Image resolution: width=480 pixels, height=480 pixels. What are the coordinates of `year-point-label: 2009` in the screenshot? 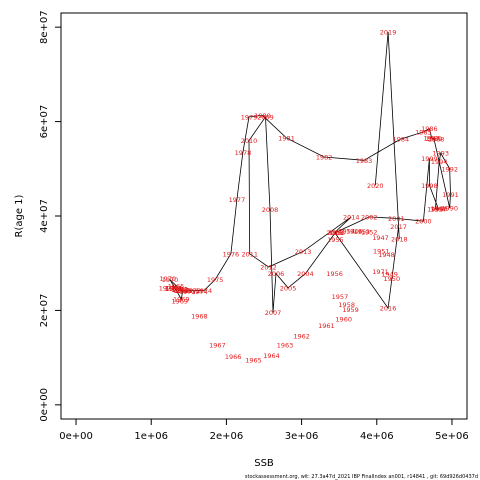 It's located at (265, 117).